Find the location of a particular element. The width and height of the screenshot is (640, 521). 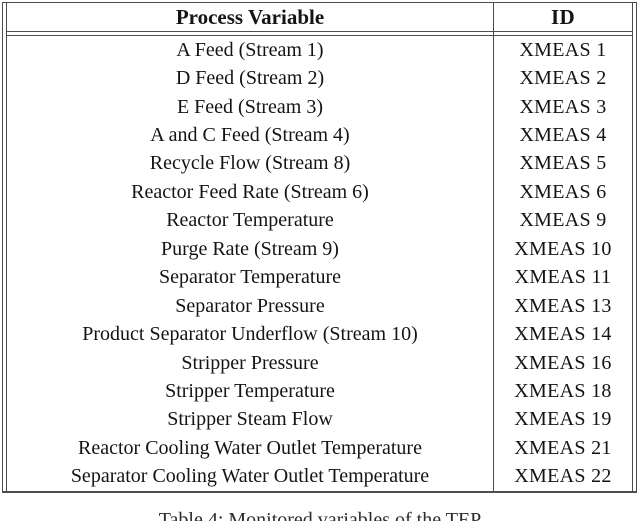

column-header-id: ID is located at coordinates (563, 16).